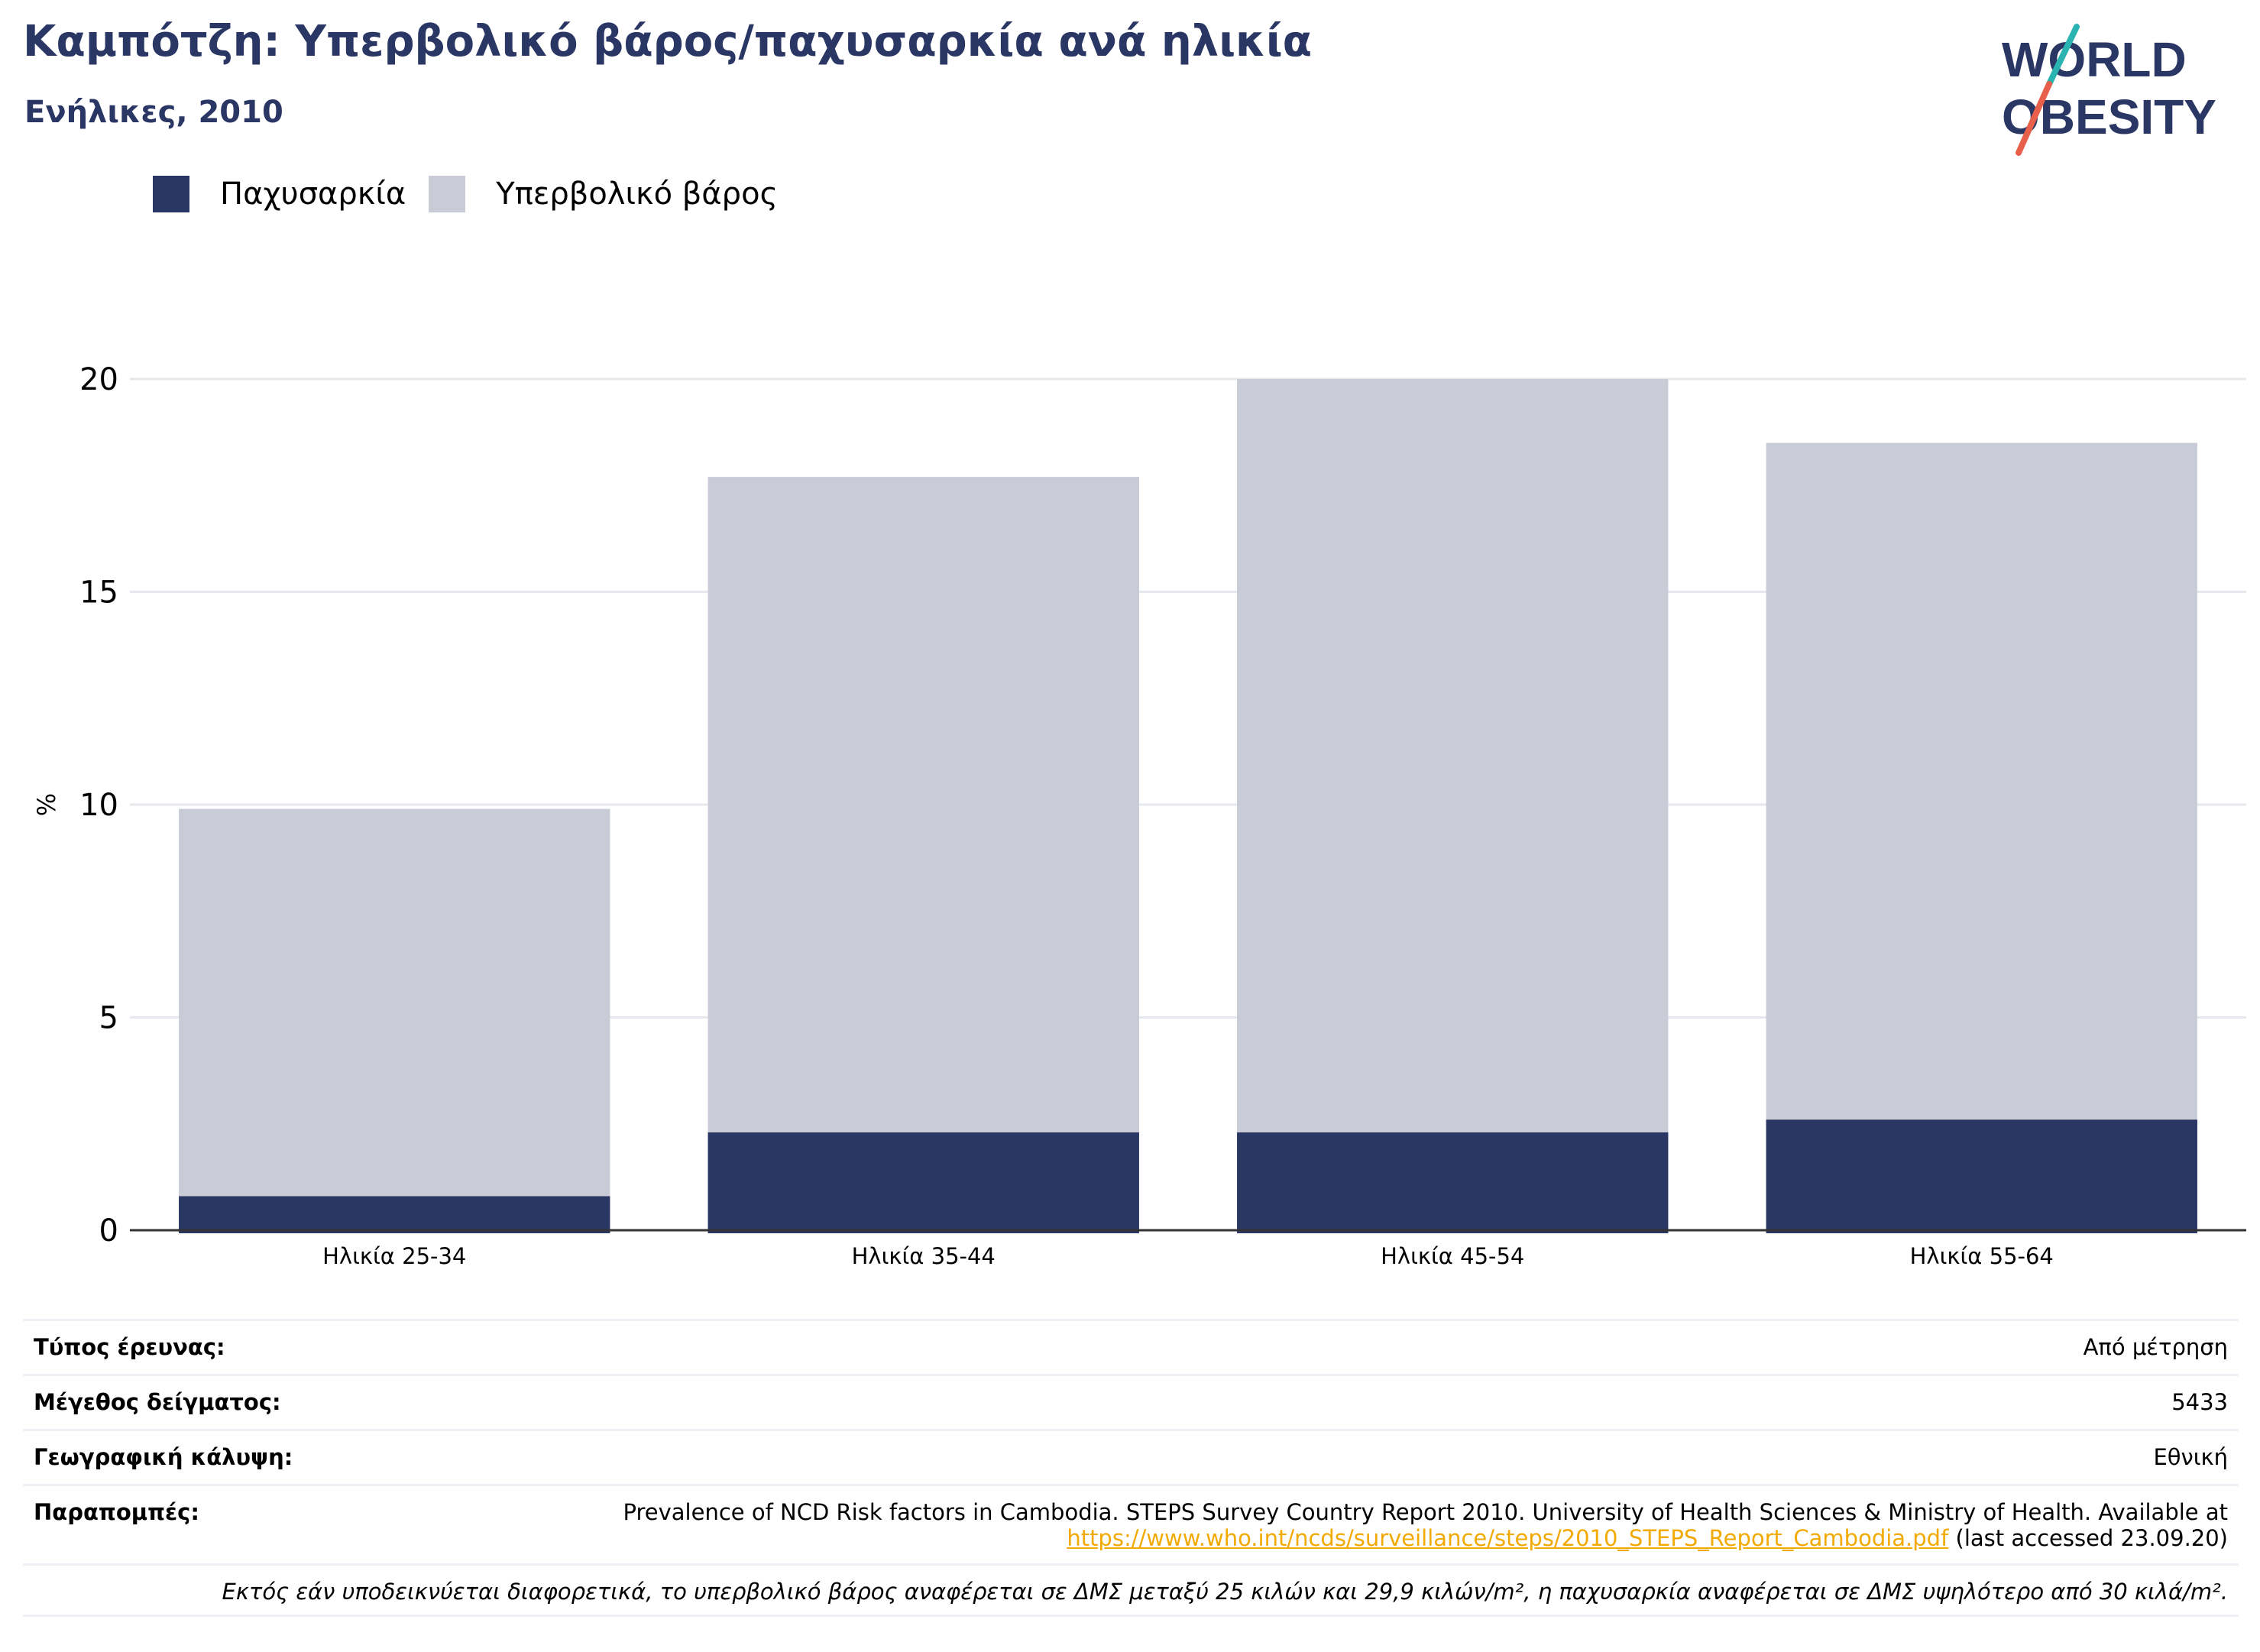  Describe the element at coordinates (46, 804) in the screenshot. I see `y-axis-label: %` at that location.